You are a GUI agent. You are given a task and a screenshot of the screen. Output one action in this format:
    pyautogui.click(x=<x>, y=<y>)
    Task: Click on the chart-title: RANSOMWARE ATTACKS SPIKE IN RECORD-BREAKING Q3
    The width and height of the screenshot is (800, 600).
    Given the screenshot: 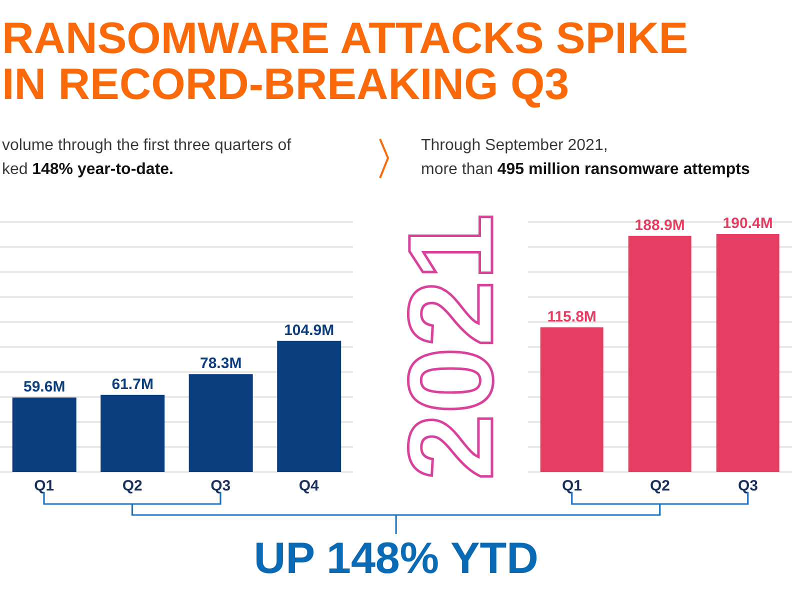 What is the action you would take?
    pyautogui.click(x=346, y=61)
    